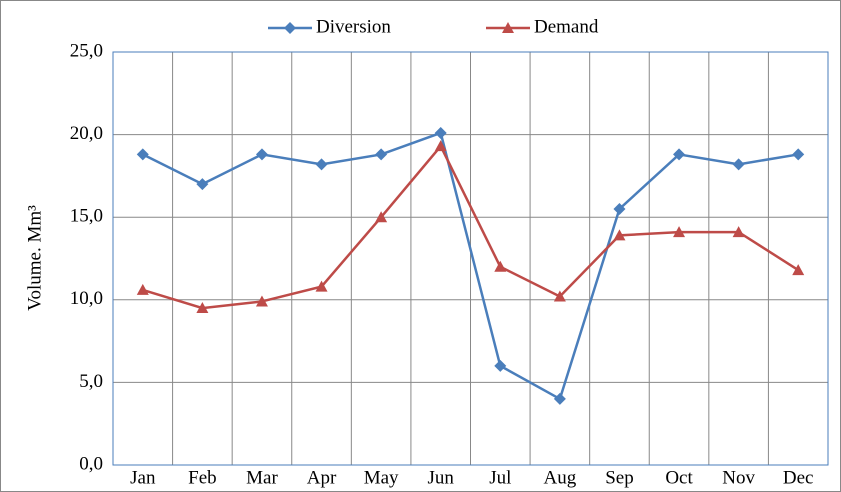  What do you see at coordinates (381, 477) in the screenshot?
I see `x-tick-label: May` at bounding box center [381, 477].